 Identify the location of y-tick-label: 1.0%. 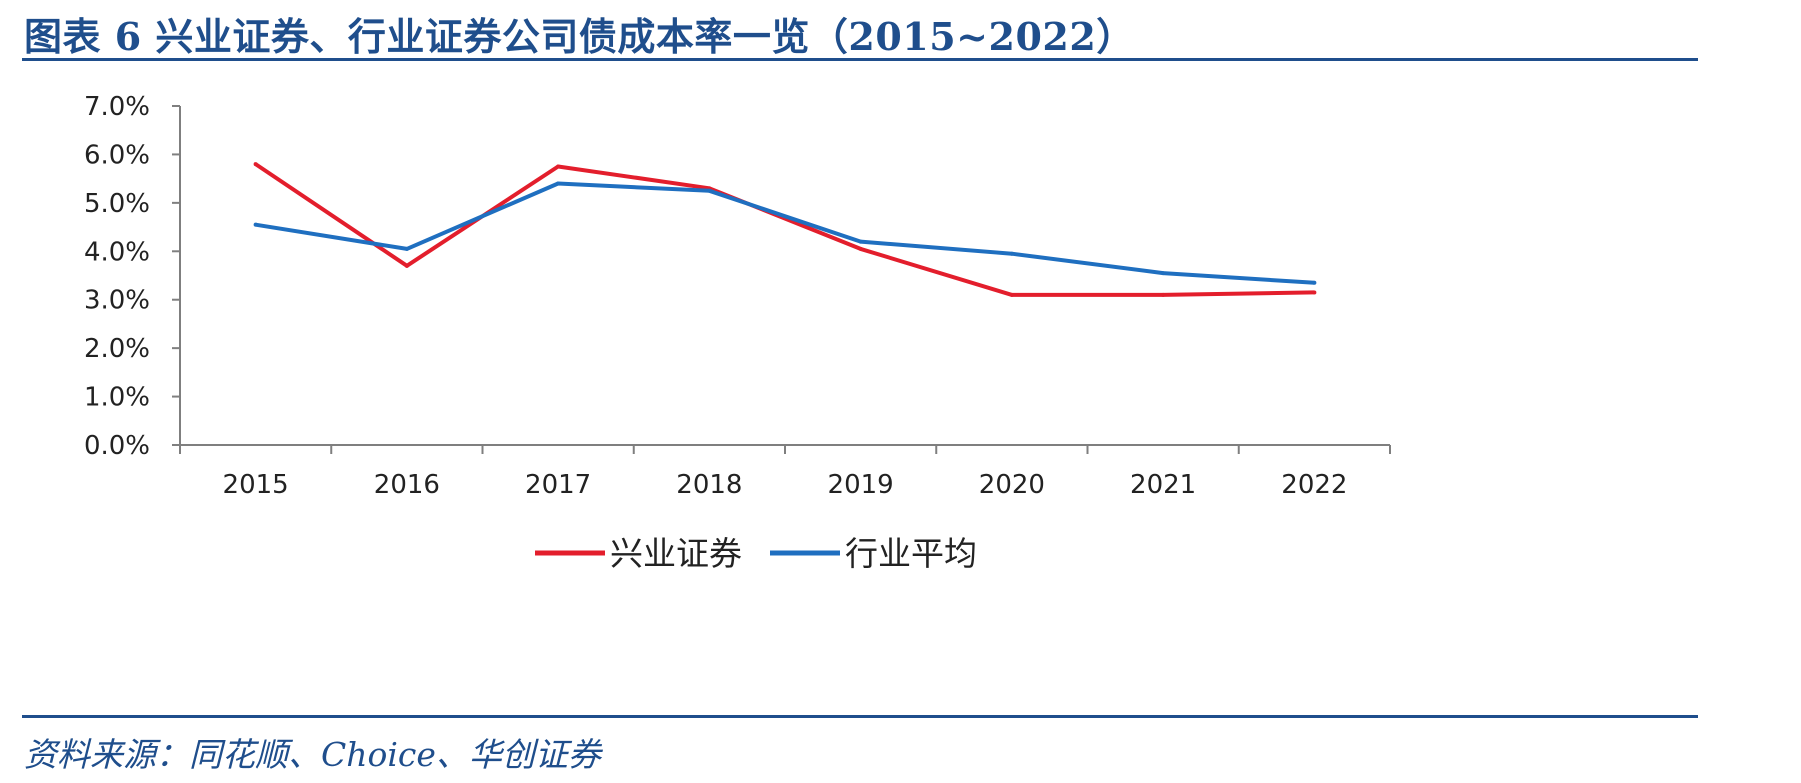
(117, 398).